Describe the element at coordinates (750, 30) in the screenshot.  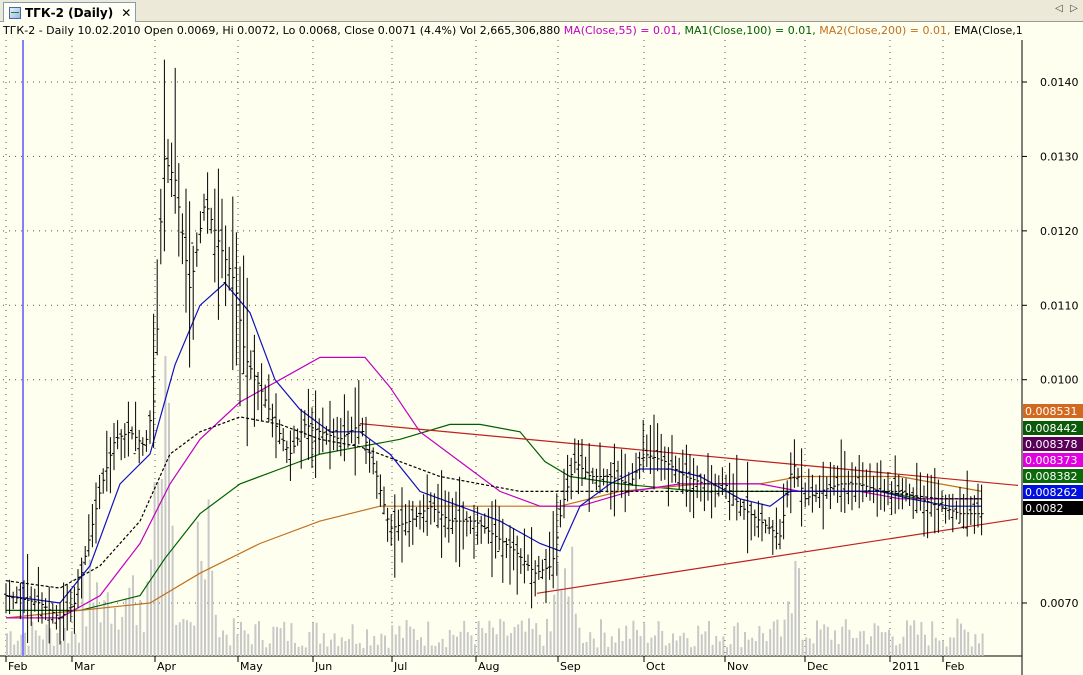
I see `ma100-label: MA1(Close,100) = 0.01,` at that location.